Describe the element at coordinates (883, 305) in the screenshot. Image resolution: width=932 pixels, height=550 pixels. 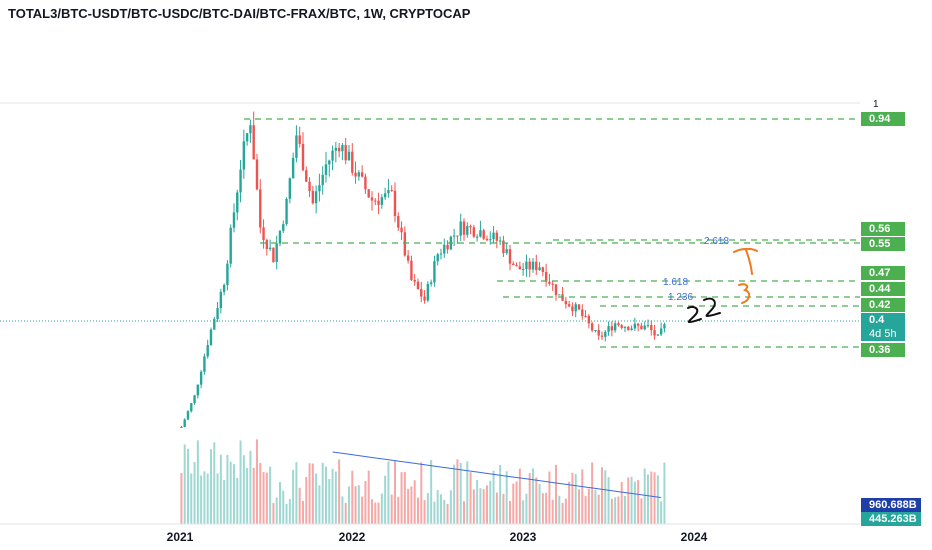
I see `price-label-0.42: 0.42` at that location.